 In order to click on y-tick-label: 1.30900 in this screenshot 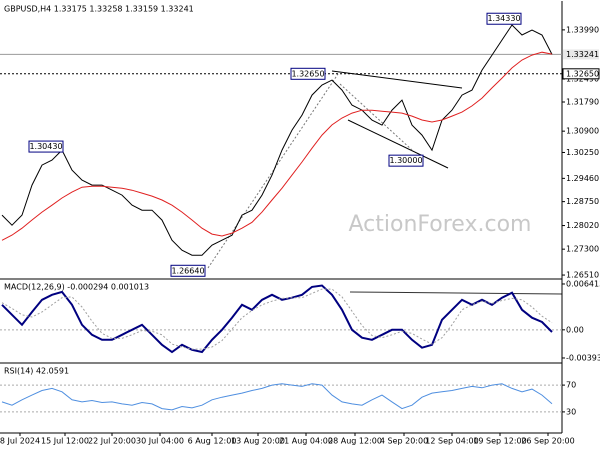, I will do `click(582, 131)`.